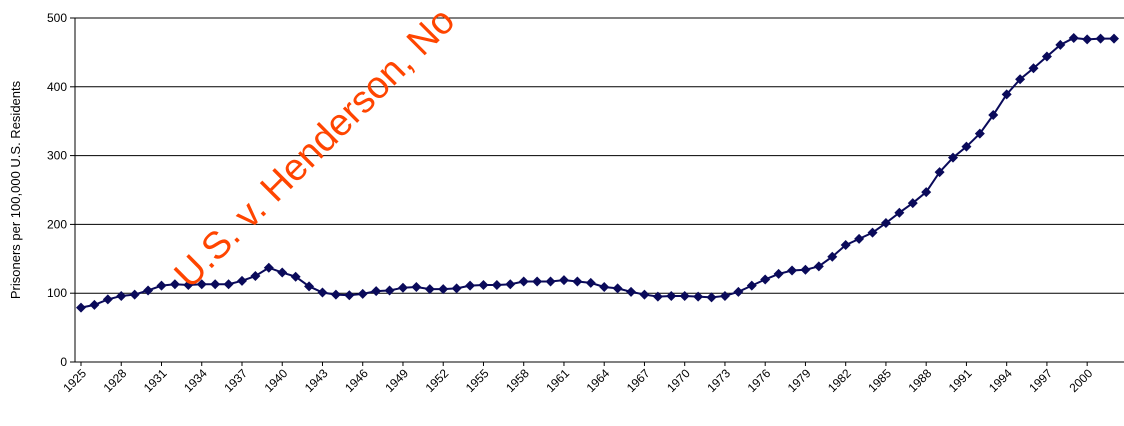  What do you see at coordinates (121, 295) in the screenshot?
I see `data-point-1928` at bounding box center [121, 295].